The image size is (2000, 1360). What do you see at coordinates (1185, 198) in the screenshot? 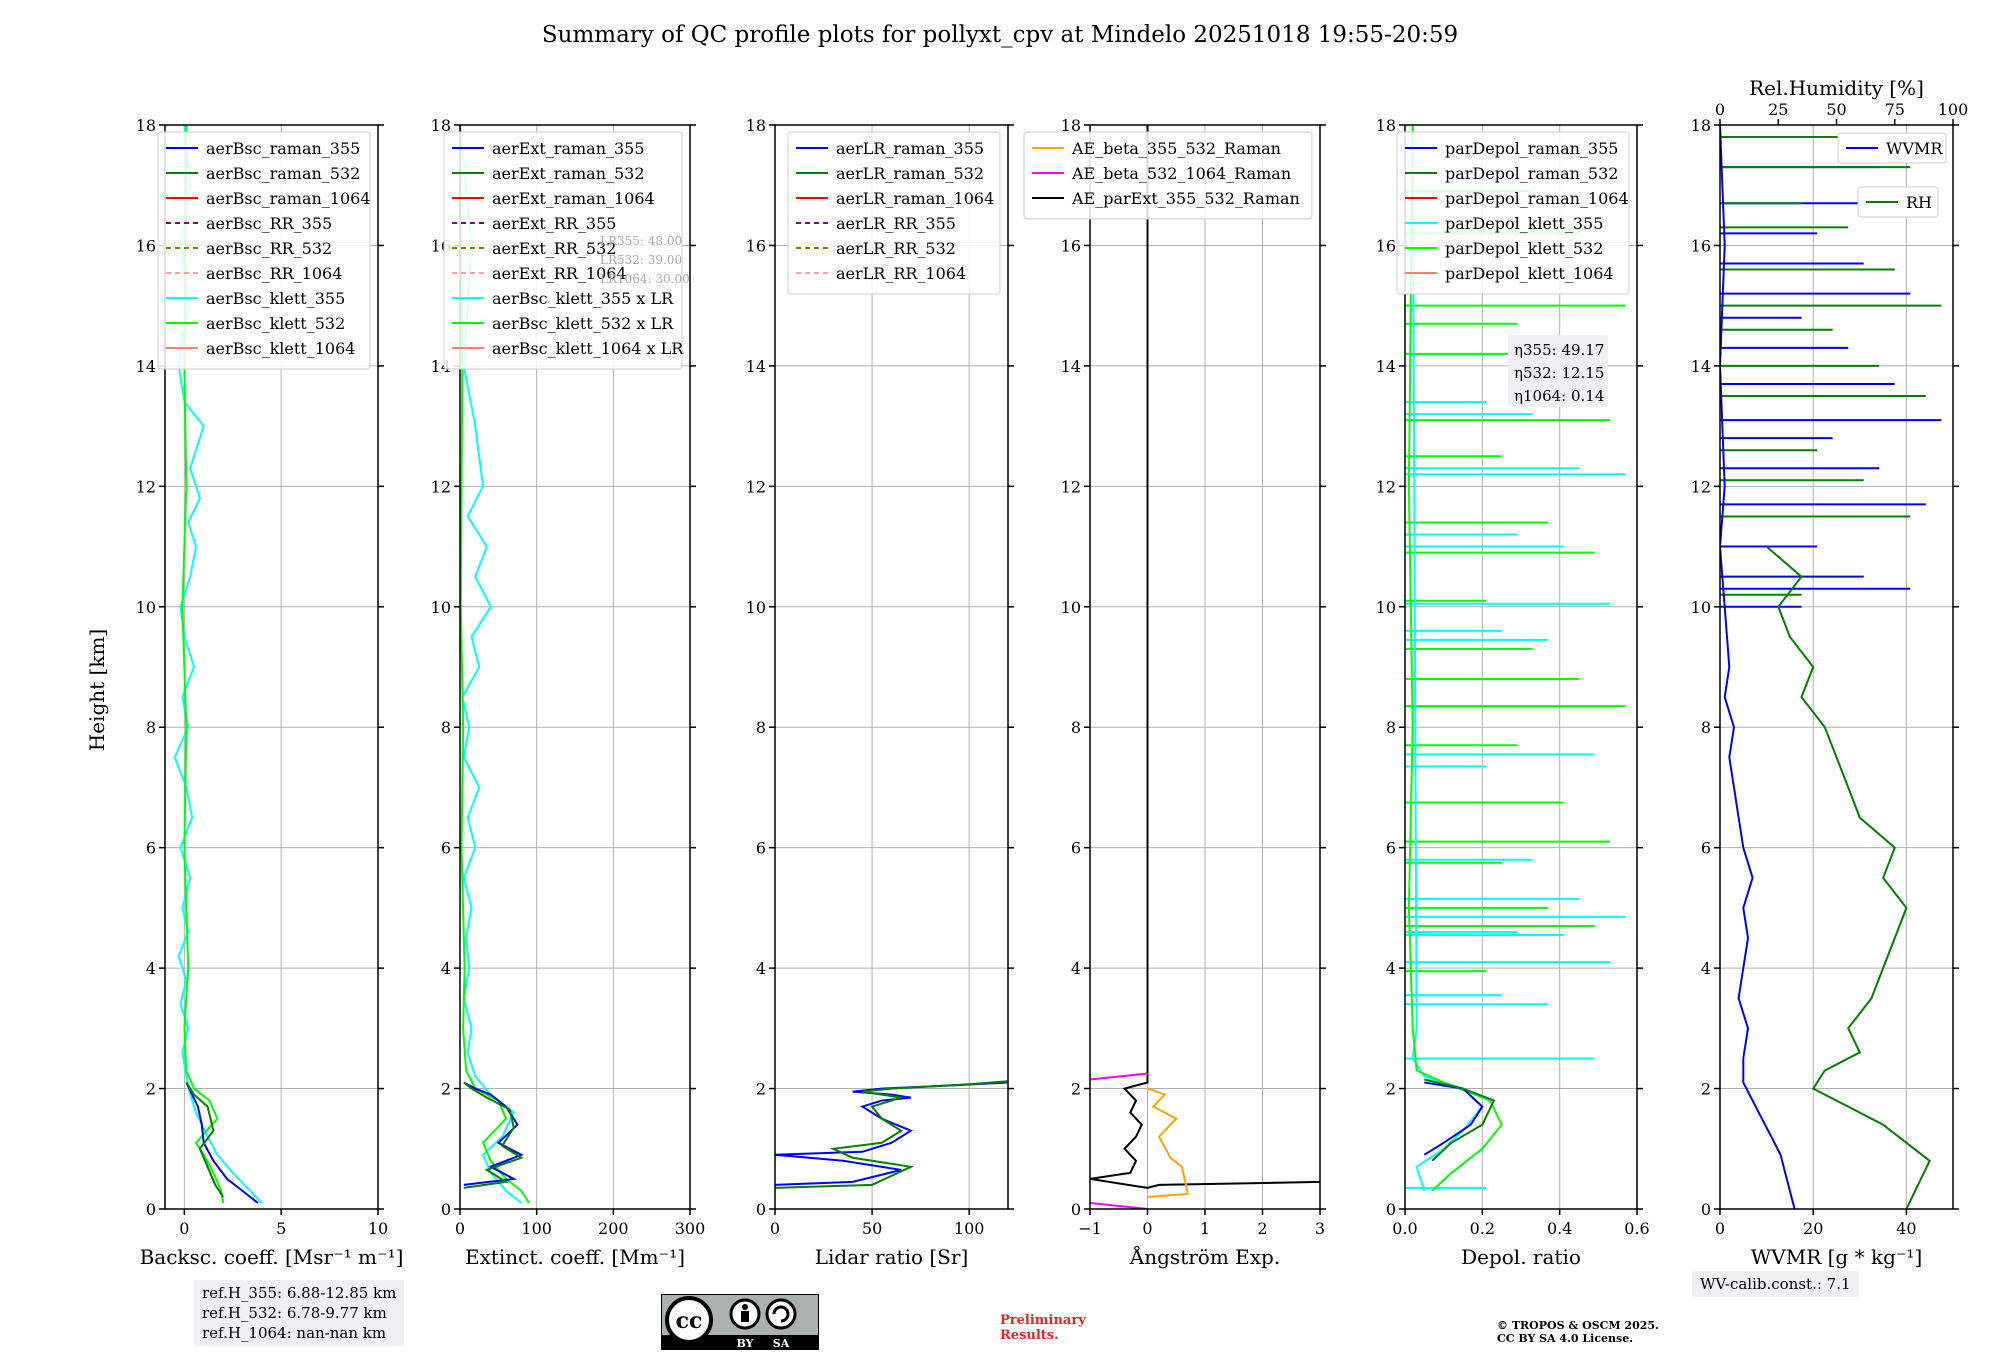
I see `legend-label: AE_parExt_355_532_Raman` at bounding box center [1185, 198].